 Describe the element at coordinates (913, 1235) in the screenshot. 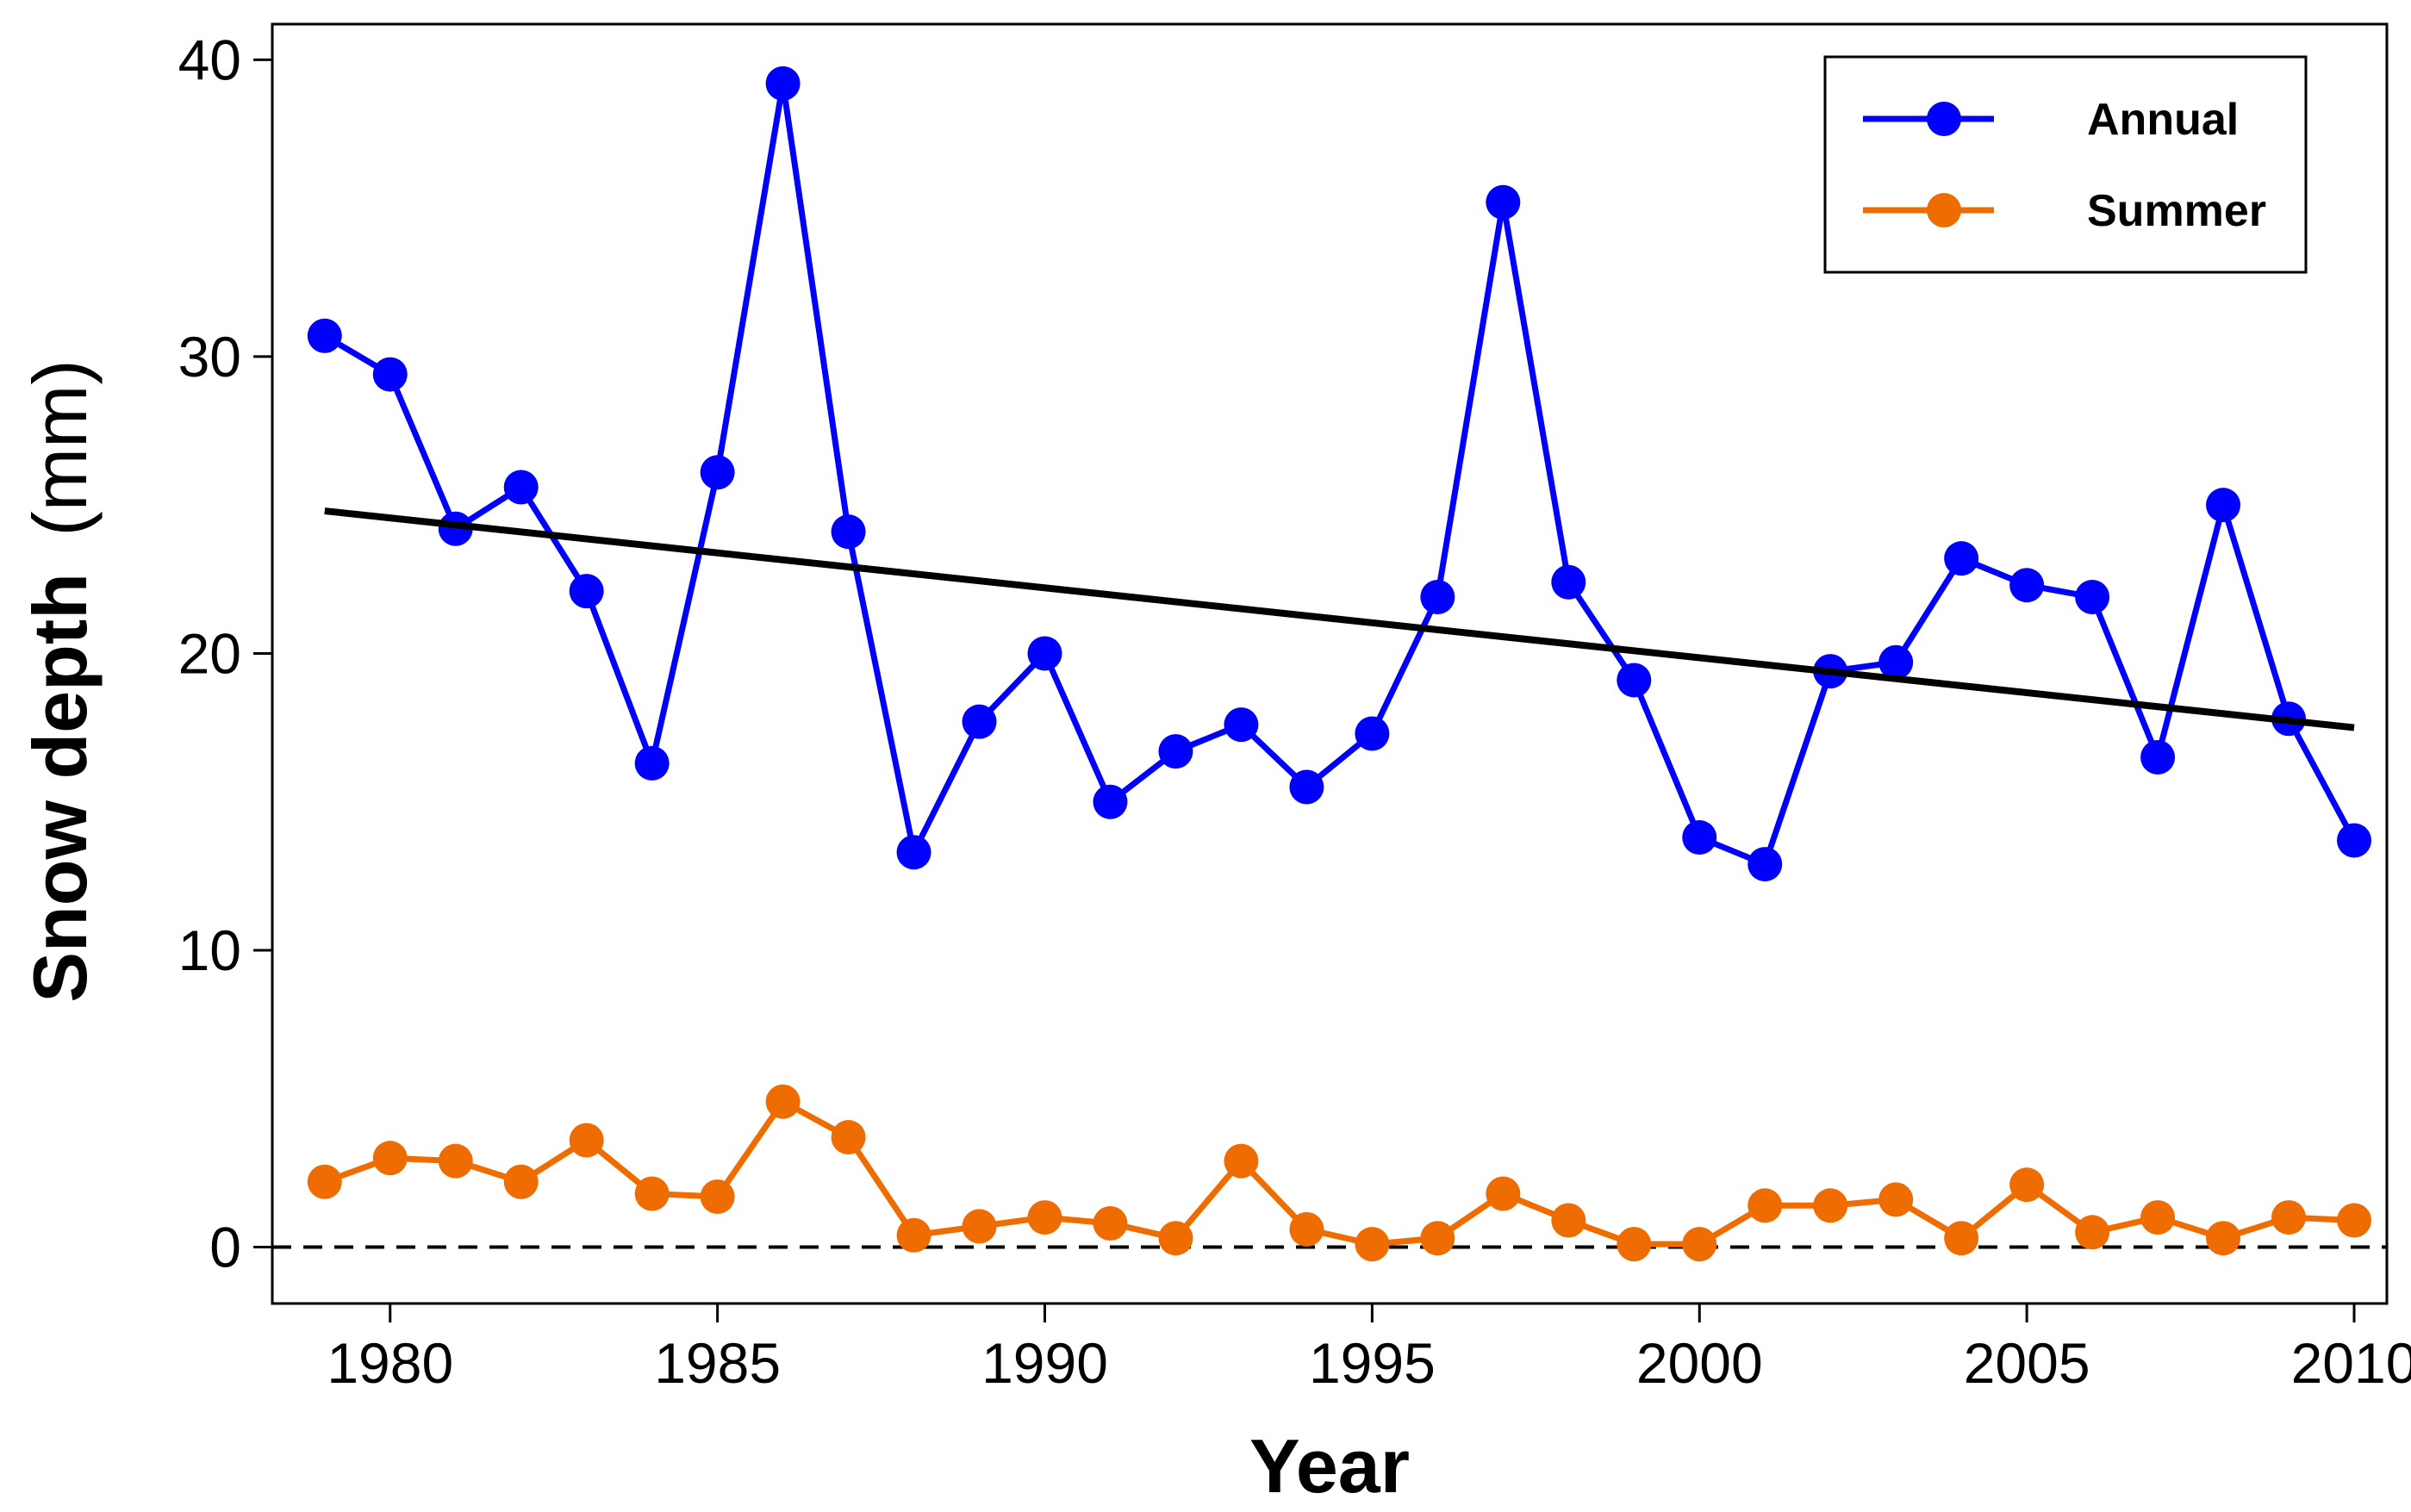

I see `summer-point-1988` at that location.